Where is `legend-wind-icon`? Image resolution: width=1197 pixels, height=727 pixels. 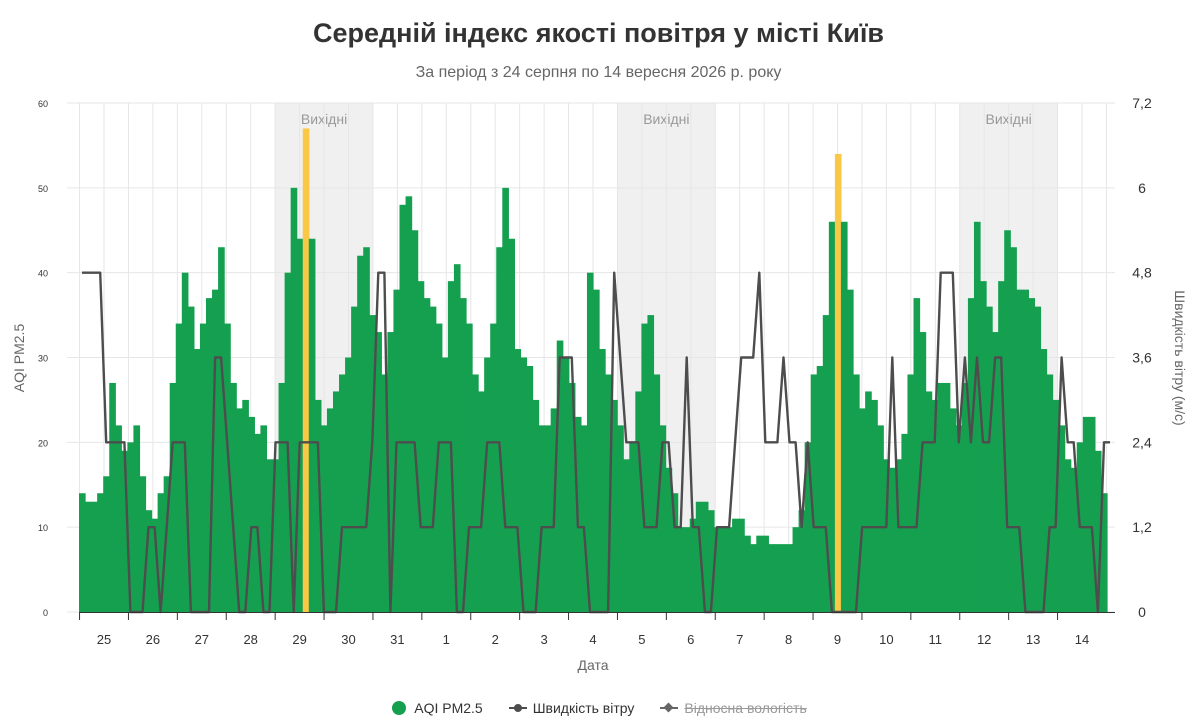 legend-wind-icon is located at coordinates (517, 708).